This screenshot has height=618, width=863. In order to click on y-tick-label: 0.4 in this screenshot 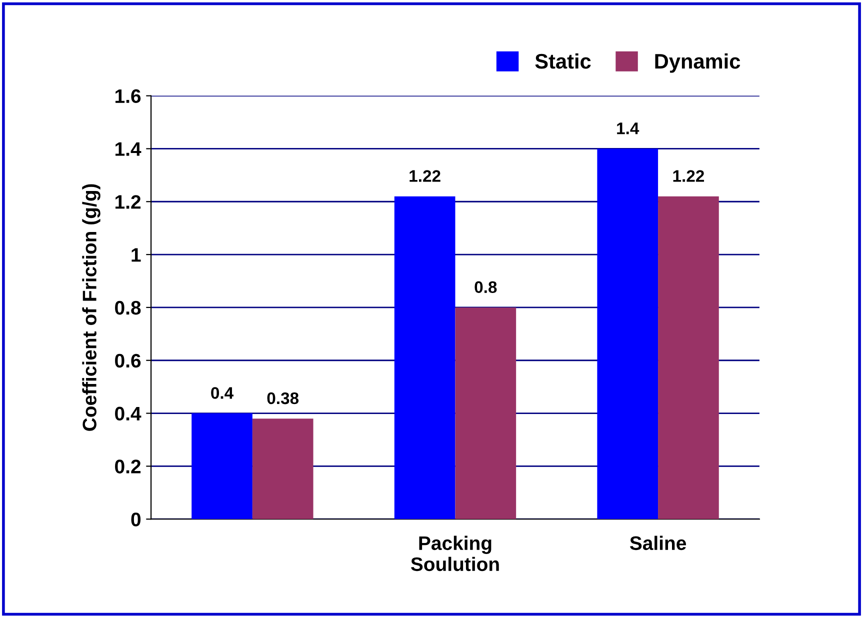, I will do `click(128, 413)`.